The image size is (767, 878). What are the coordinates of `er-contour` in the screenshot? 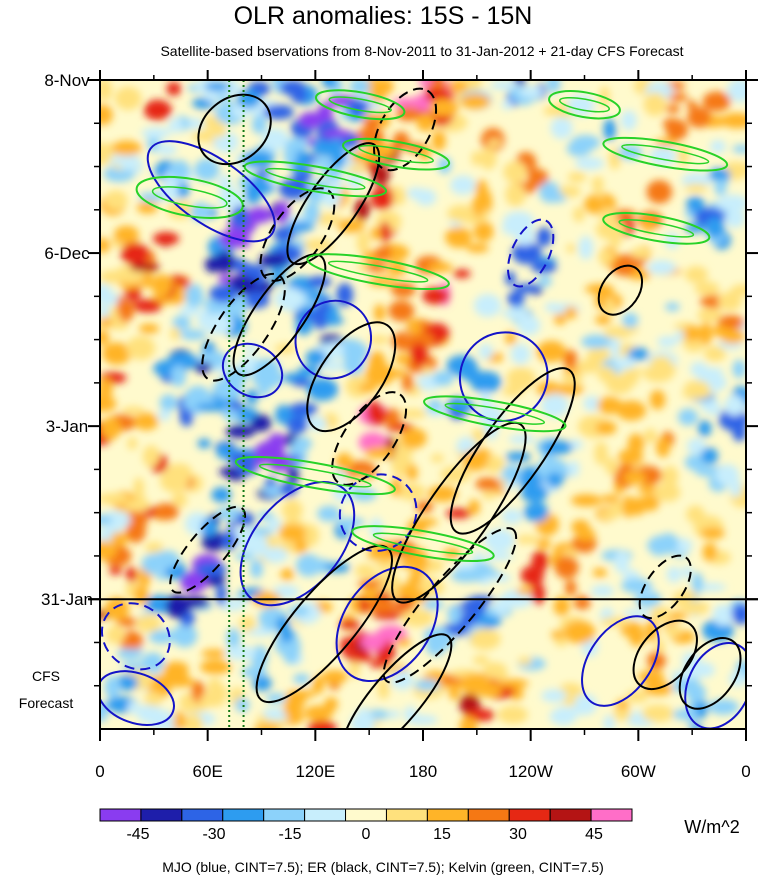 It's located at (710, 673).